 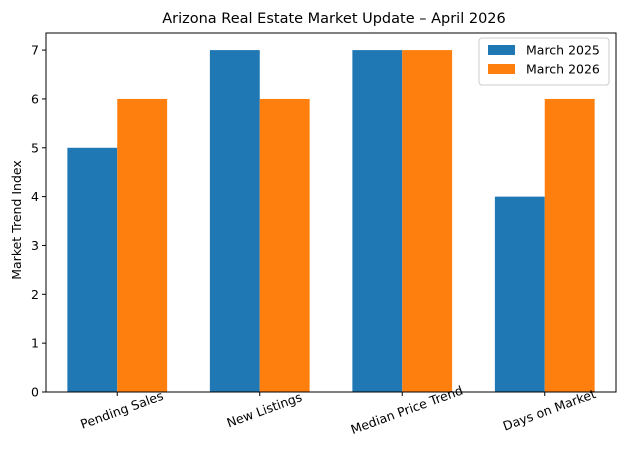 I want to click on y-tick-label: 6, so click(x=35, y=98).